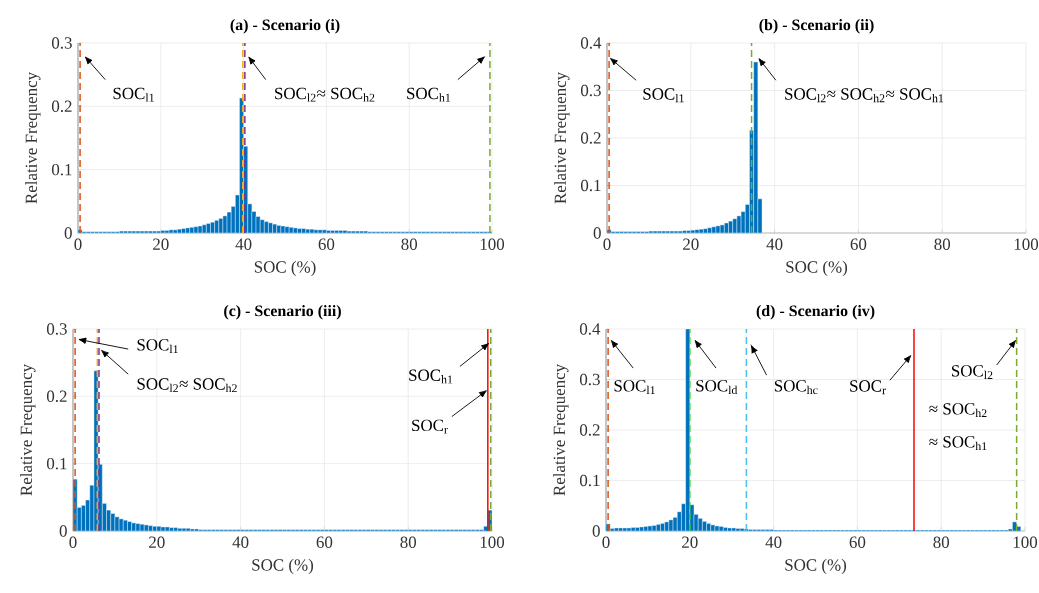 This screenshot has height=593, width=1039. Describe the element at coordinates (864, 95) in the screenshot. I see `annotation: SOC$_{l2}$≈ SOC$_{h2}$≈ SOC$_{h1}$` at that location.